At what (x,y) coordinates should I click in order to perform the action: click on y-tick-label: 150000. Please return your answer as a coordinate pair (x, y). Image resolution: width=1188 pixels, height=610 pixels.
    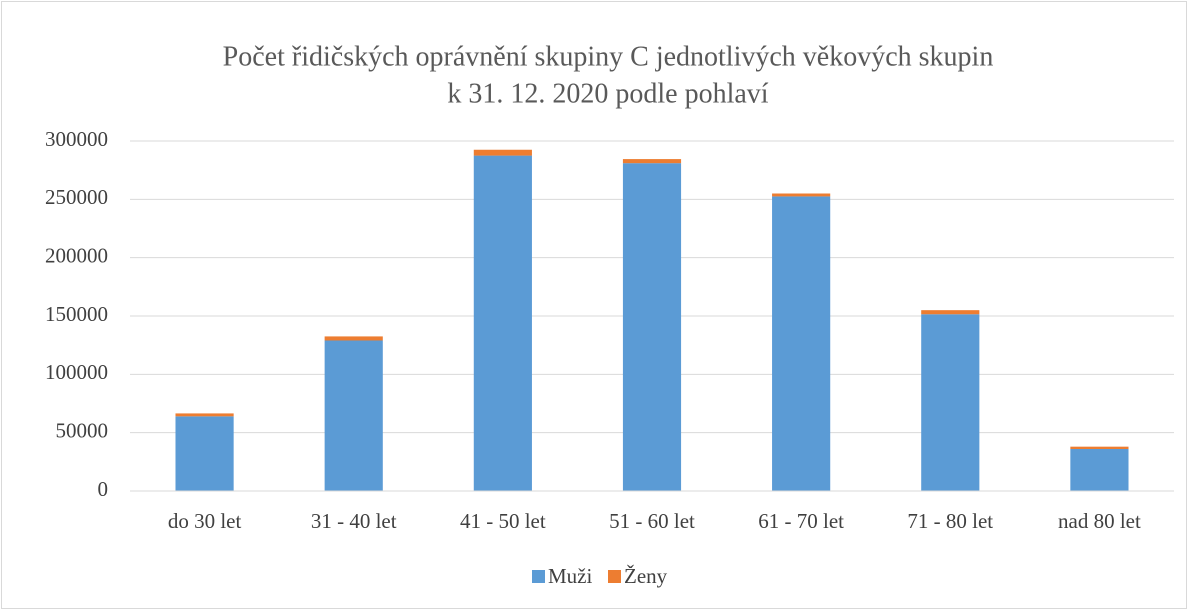
    Looking at the image, I should click on (76, 314).